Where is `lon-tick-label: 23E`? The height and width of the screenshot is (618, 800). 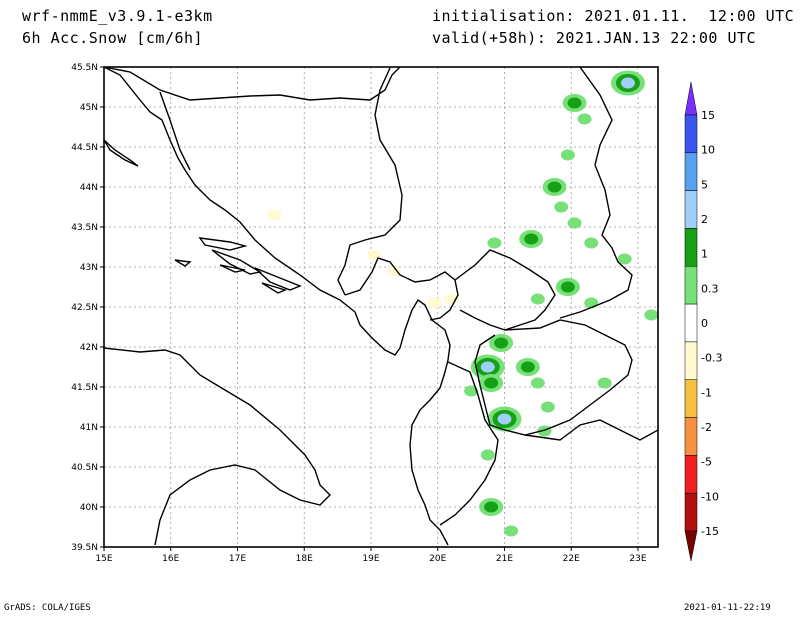
lon-tick-label: 23E is located at coordinates (637, 559).